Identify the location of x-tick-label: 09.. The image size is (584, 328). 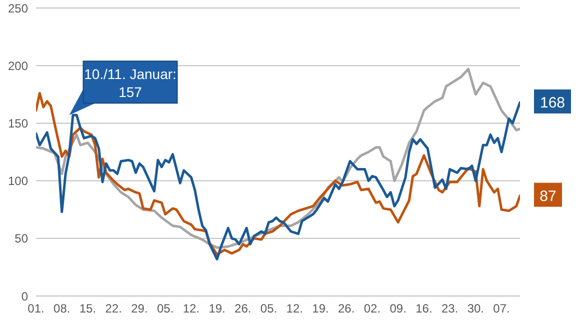
(398, 309).